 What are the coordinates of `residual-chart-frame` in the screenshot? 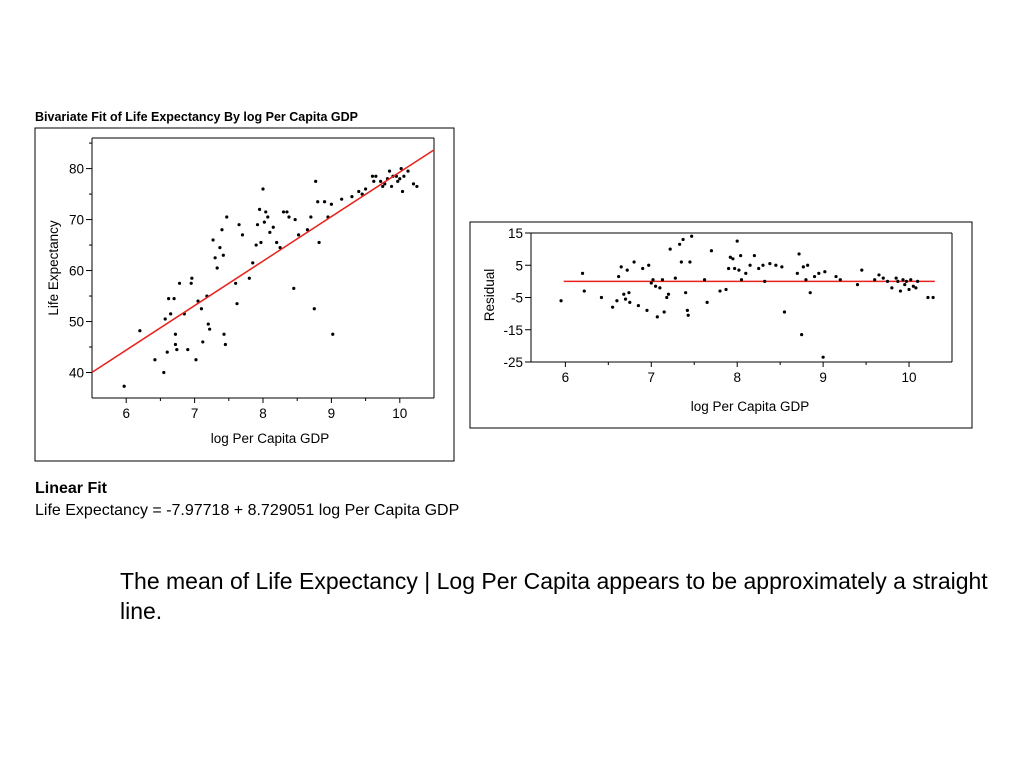 It's located at (721, 325).